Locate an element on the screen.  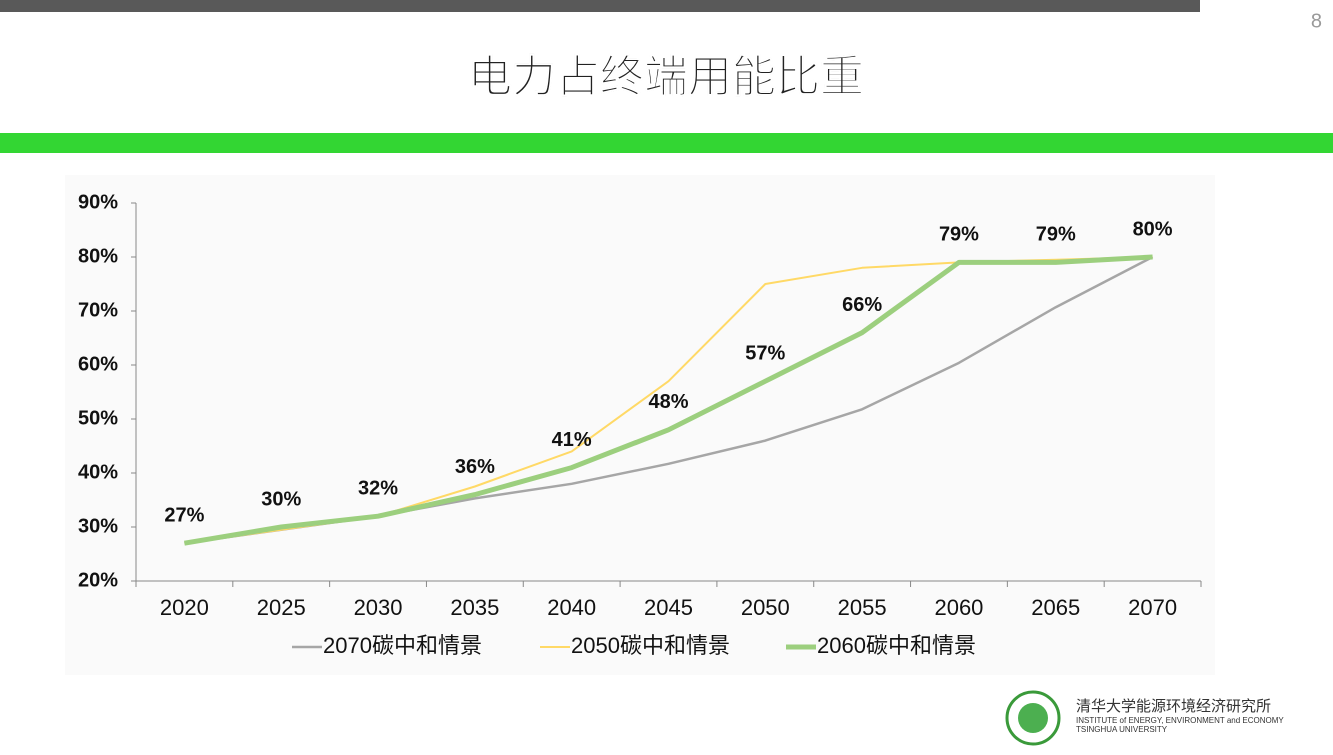
x-tick-label: 2050 is located at coordinates (765, 607).